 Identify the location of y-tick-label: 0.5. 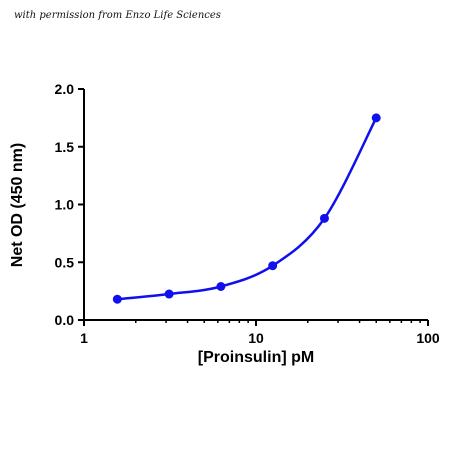
(65, 262).